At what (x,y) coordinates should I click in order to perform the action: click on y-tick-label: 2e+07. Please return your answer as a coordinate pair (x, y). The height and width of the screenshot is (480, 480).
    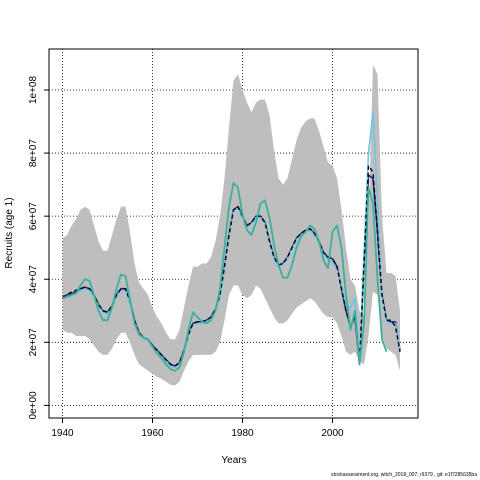
    Looking at the image, I should click on (33, 342).